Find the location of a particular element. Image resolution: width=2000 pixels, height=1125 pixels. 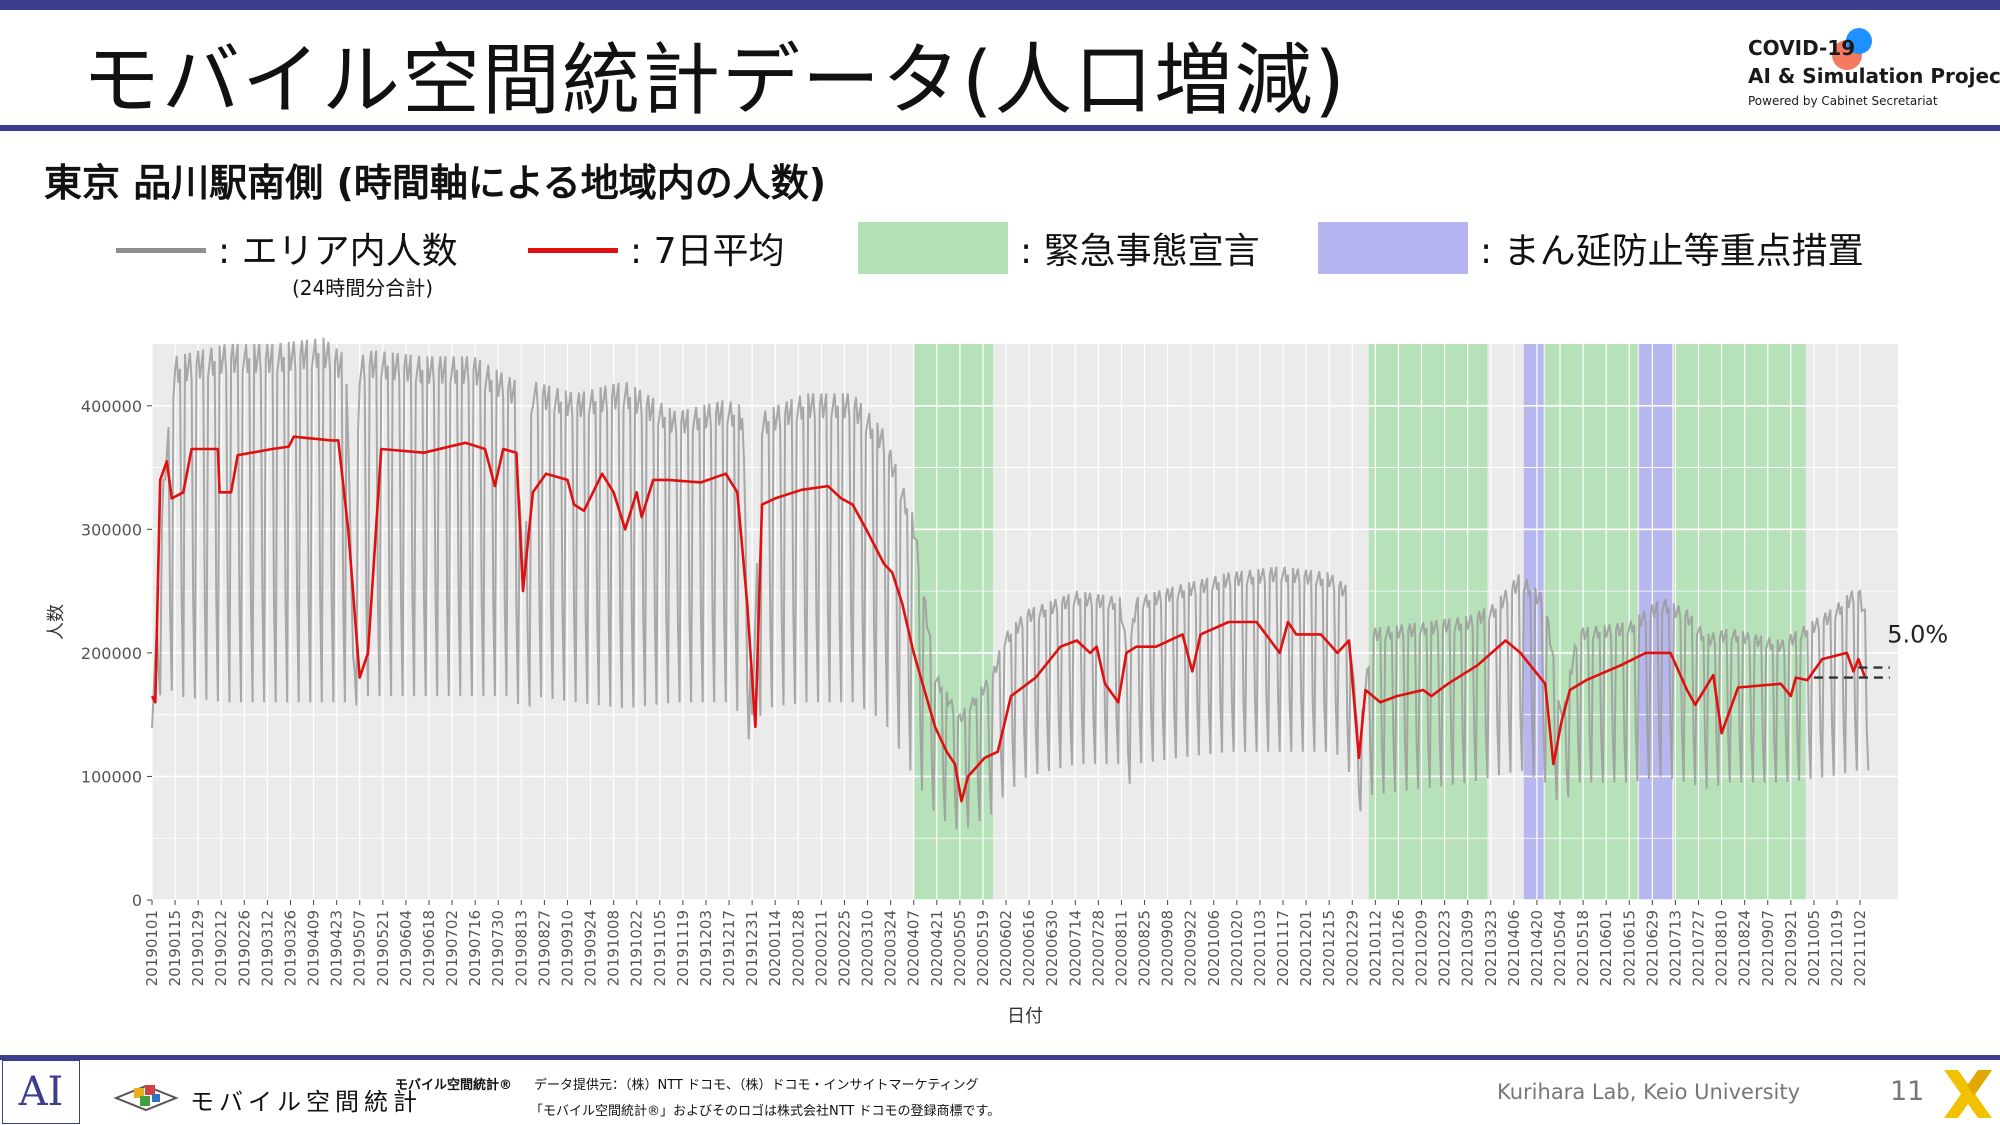

x-tick-label: 20200825 is located at coordinates (1145, 948).